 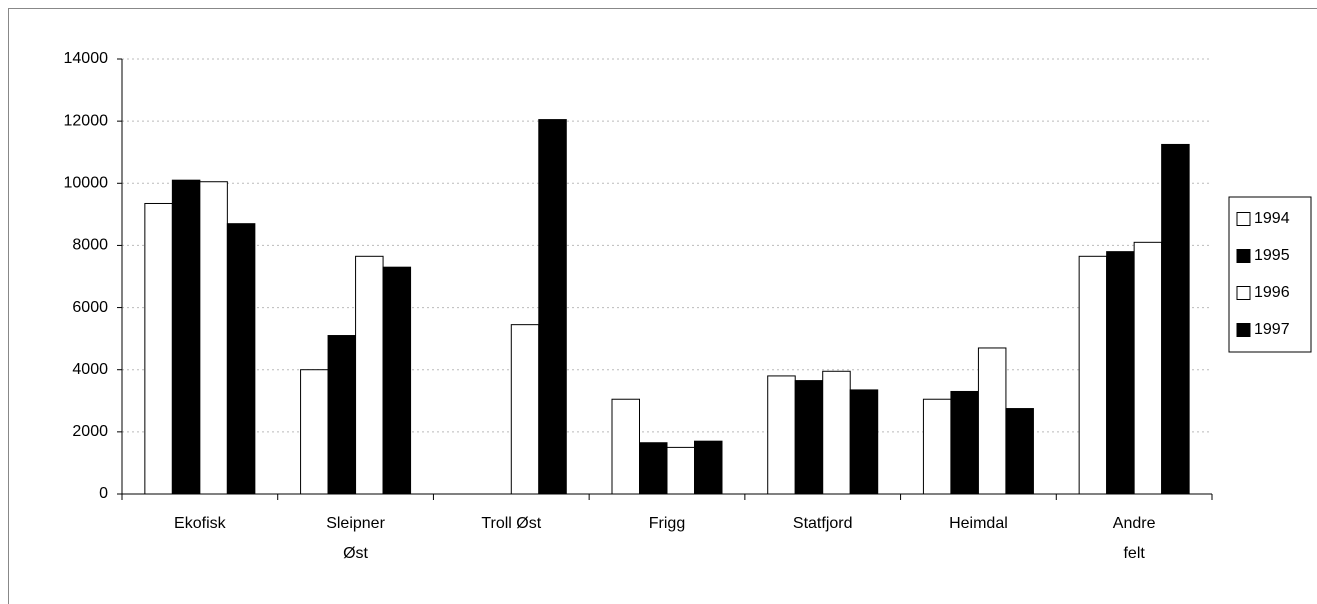 I want to click on x-tick-label: Ekofisk, so click(x=200, y=523).